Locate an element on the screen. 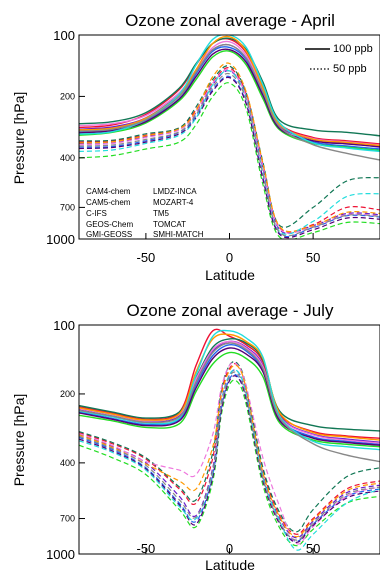  contour-100ppb-mozart-4-april is located at coordinates (229, 98).